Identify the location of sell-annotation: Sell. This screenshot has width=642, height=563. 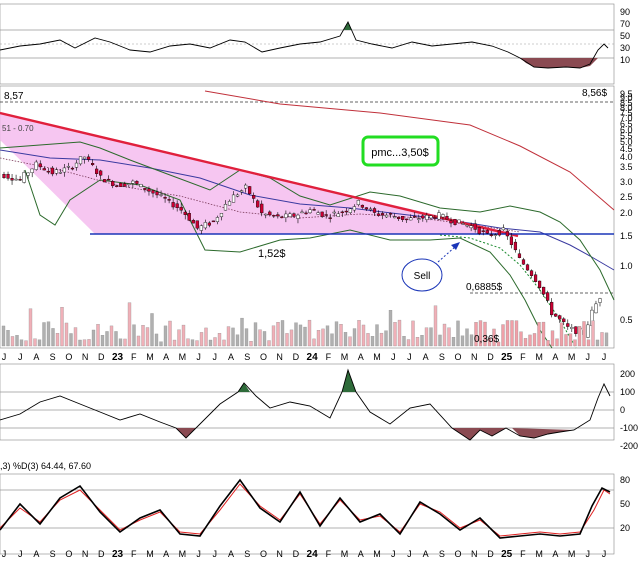
(430, 267).